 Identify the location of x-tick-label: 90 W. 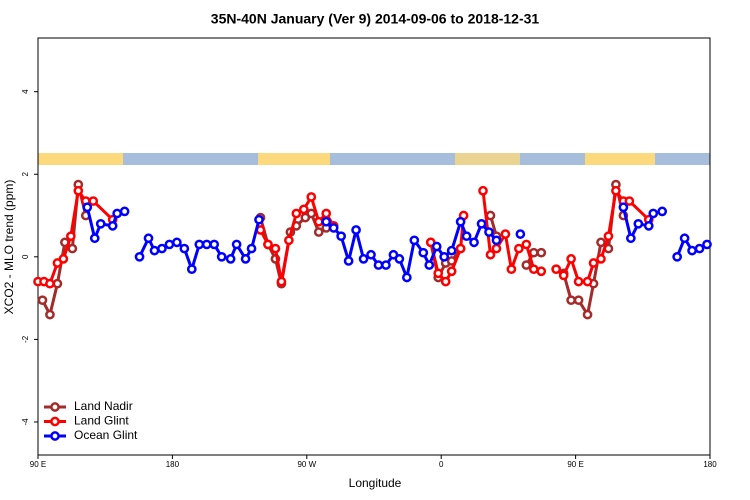
(306, 464).